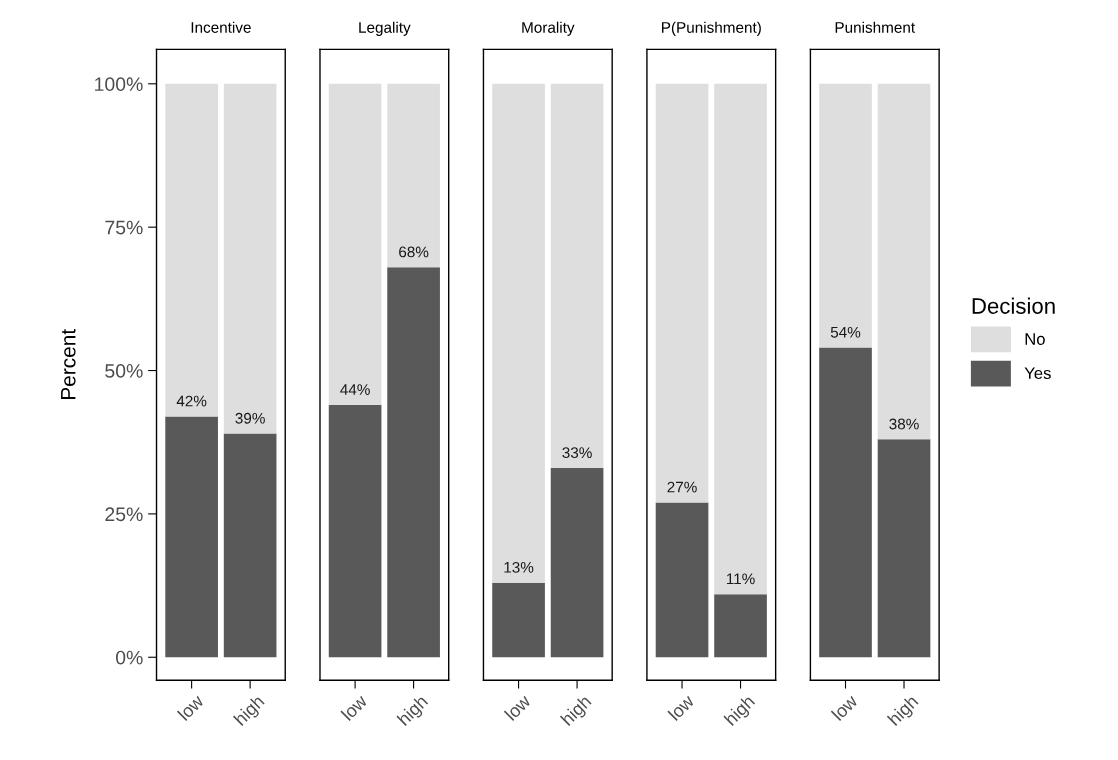 The width and height of the screenshot is (1118, 760). I want to click on data-label: 33%, so click(577, 453).